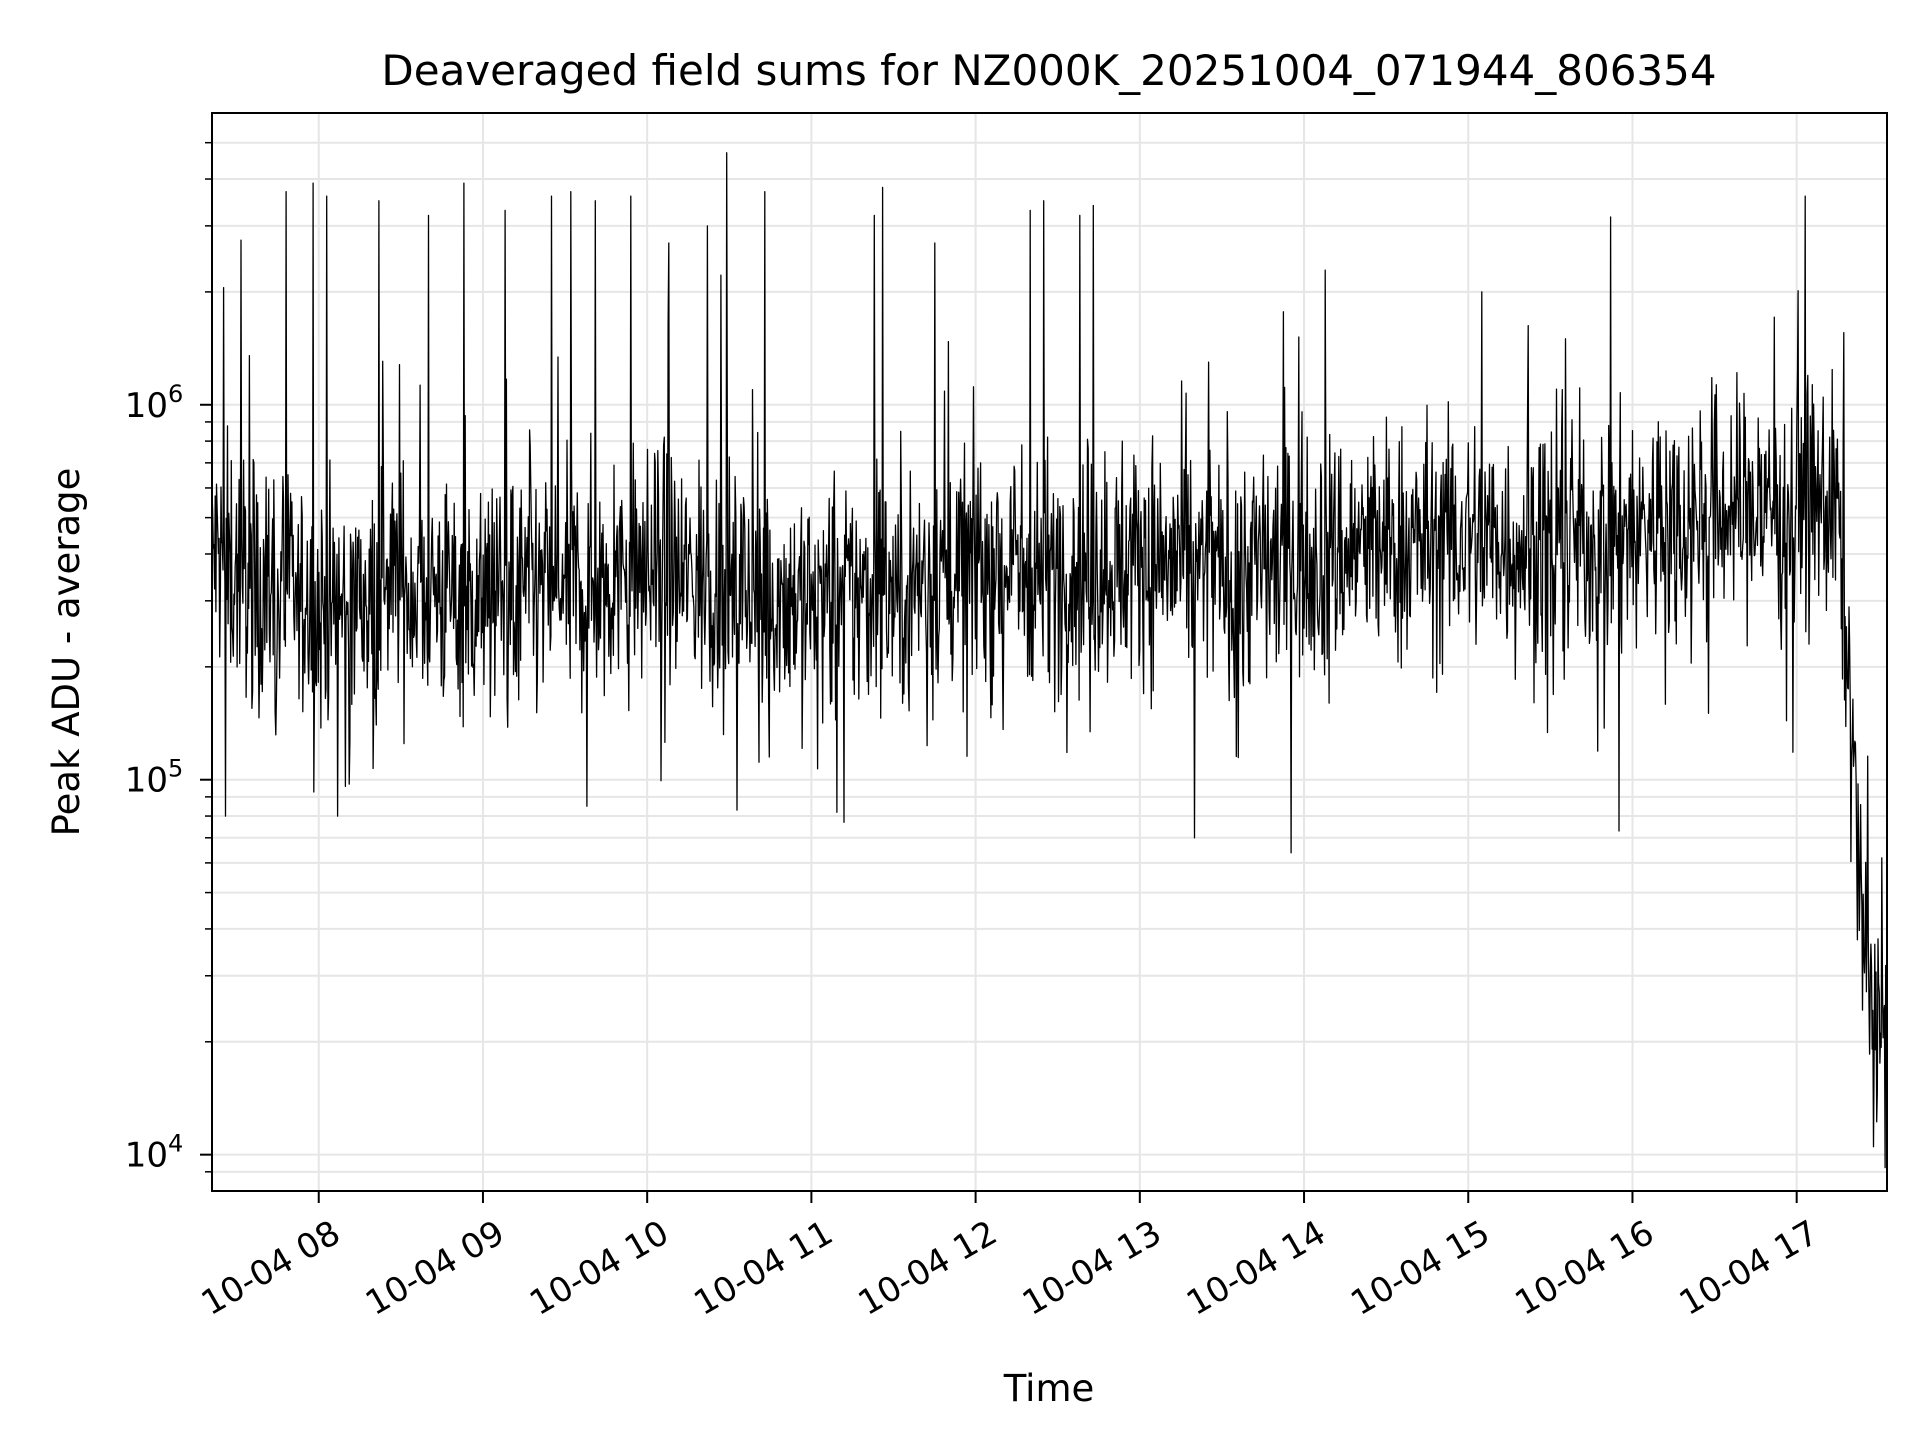 Image resolution: width=1920 pixels, height=1440 pixels. What do you see at coordinates (154, 778) in the screenshot?
I see `y-tick-label: 10⁵` at bounding box center [154, 778].